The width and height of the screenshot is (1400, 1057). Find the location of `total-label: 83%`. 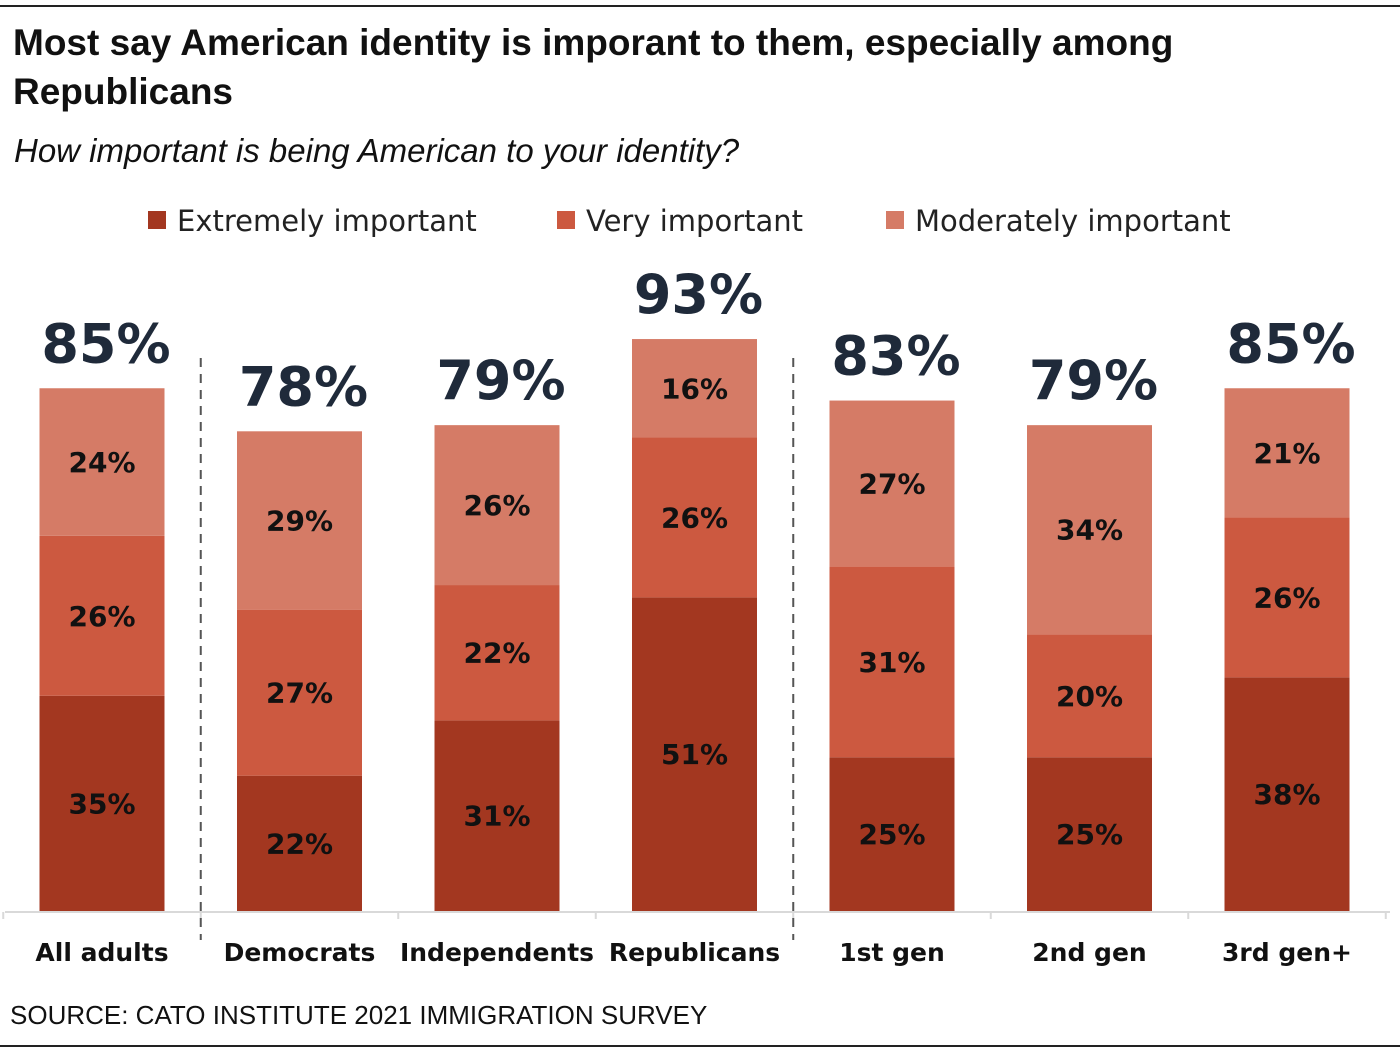

total-label: 83% is located at coordinates (895, 356).